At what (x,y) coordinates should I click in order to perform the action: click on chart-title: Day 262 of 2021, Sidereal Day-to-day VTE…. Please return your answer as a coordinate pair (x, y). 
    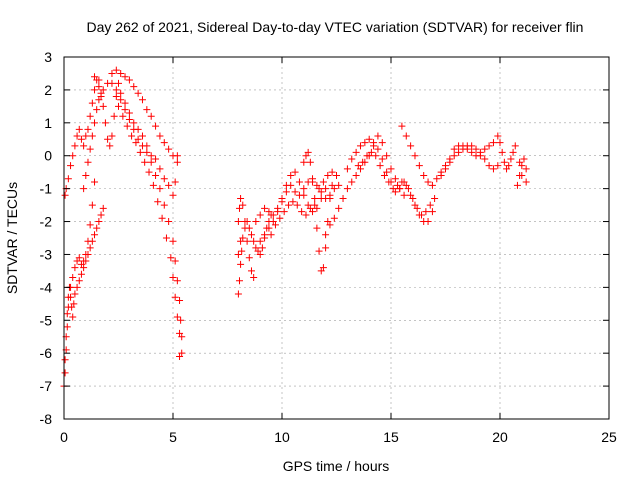
    Looking at the image, I should click on (335, 27).